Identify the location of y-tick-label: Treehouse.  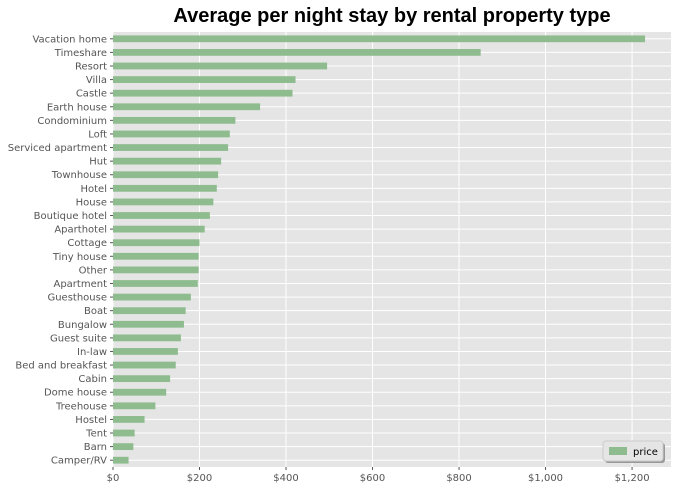
(81, 406).